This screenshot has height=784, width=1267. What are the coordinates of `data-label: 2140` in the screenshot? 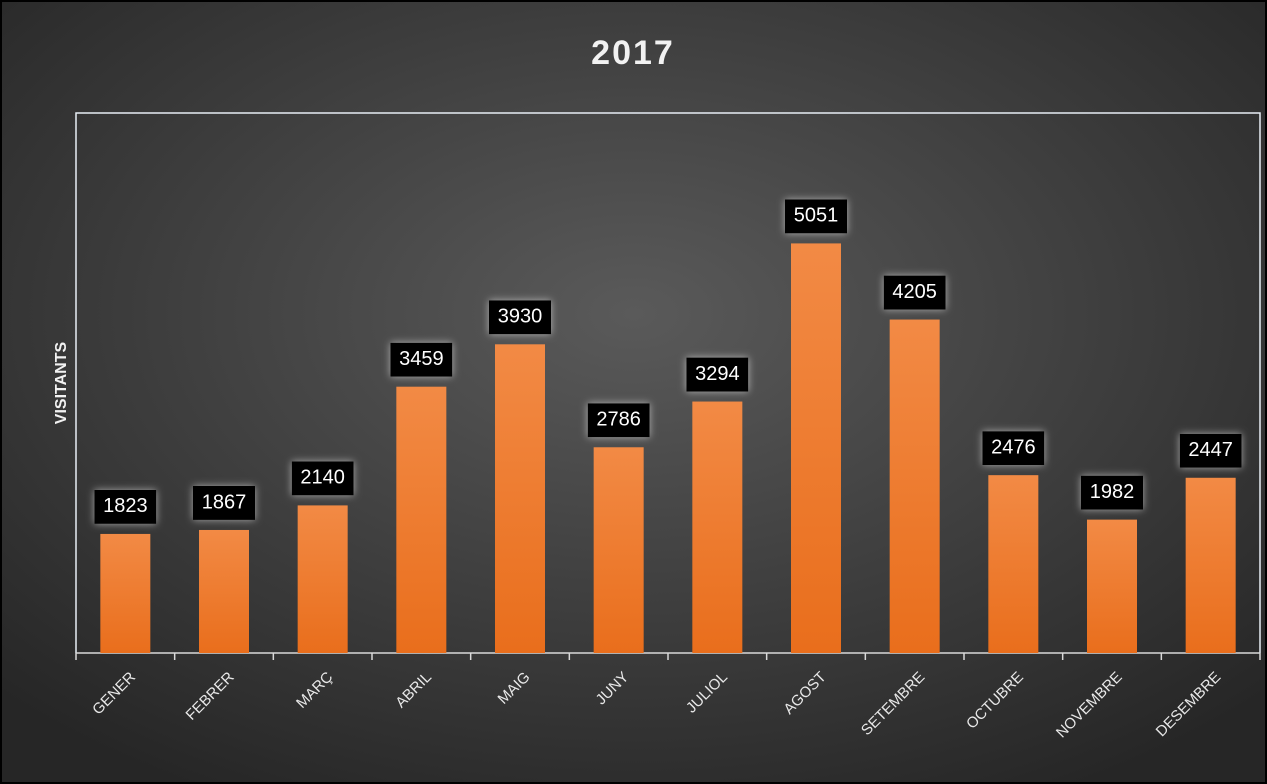 It's located at (322, 478).